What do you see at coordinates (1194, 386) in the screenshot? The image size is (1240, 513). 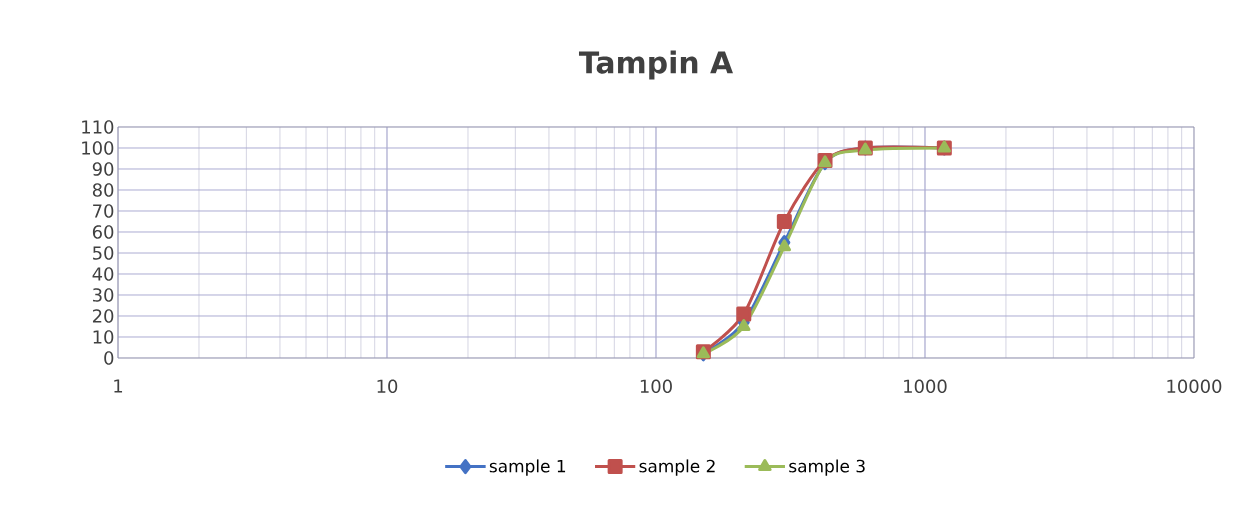 I see `x-tick-label: 10000` at bounding box center [1194, 386].